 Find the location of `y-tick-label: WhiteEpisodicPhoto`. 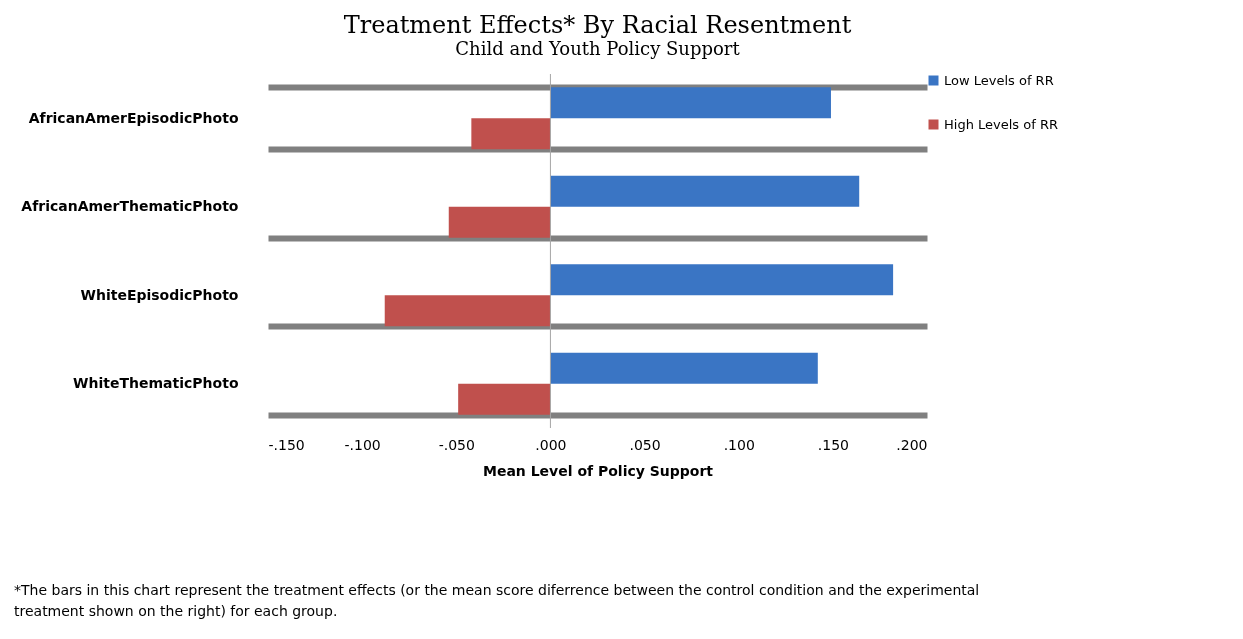

y-tick-label: WhiteEpisodicPhoto is located at coordinates (159, 294).